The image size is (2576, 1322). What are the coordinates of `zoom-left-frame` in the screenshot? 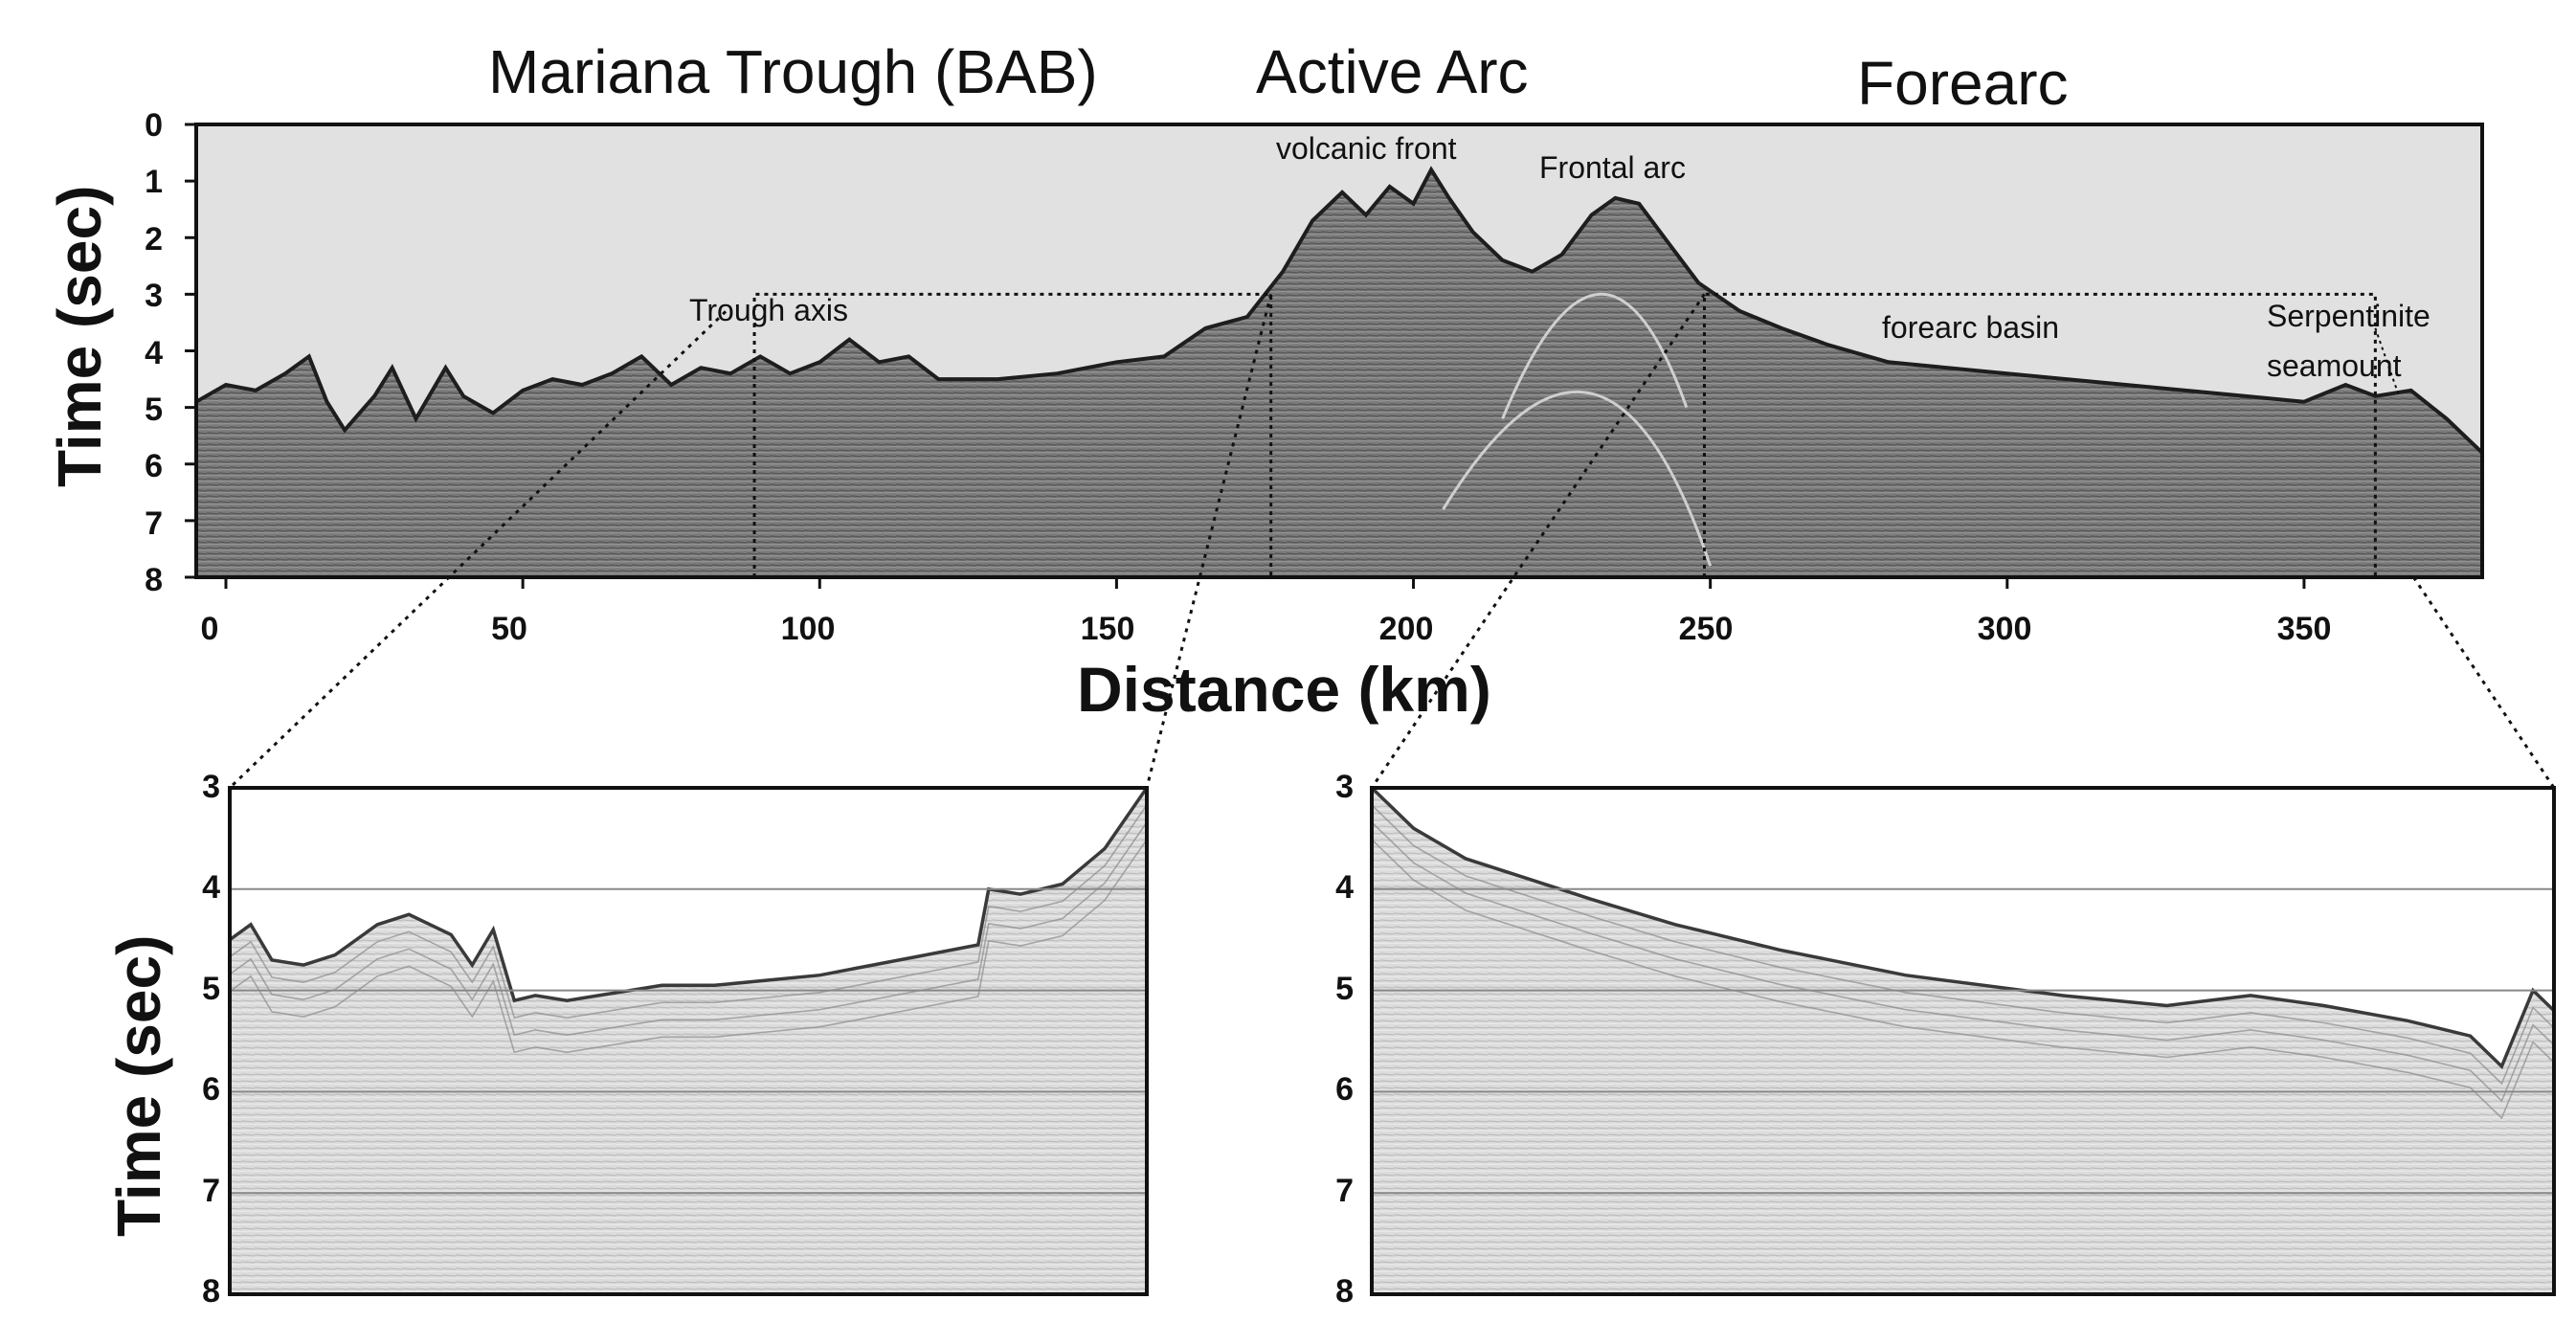 It's located at (689, 1041).